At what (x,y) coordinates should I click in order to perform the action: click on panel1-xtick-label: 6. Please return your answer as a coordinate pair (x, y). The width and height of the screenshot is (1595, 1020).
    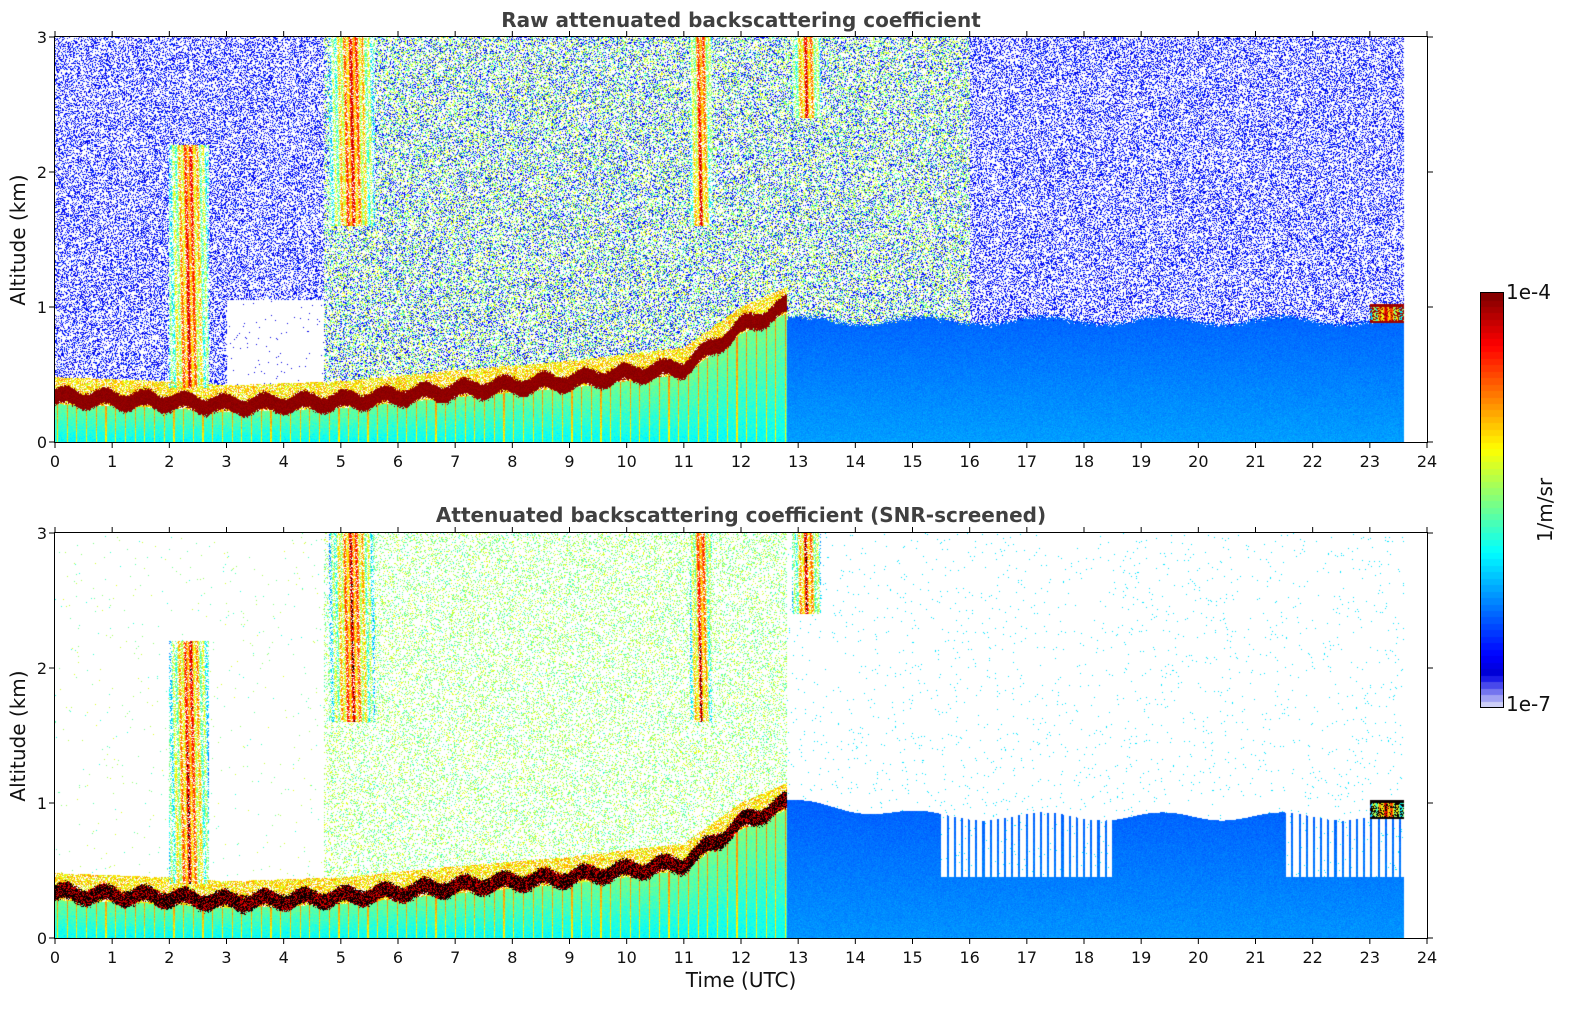
    Looking at the image, I should click on (398, 461).